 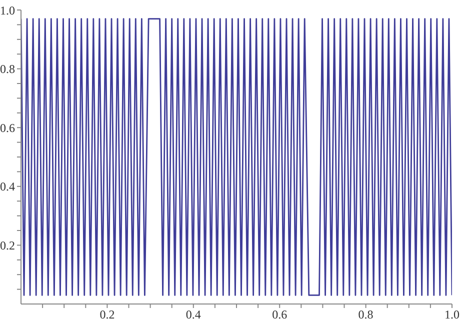 I want to click on x-tick-label: 0.2, so click(x=107, y=315).